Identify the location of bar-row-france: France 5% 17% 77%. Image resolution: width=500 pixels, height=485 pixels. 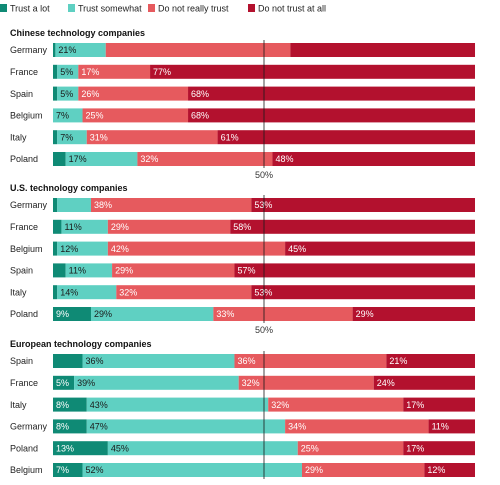
(242, 71).